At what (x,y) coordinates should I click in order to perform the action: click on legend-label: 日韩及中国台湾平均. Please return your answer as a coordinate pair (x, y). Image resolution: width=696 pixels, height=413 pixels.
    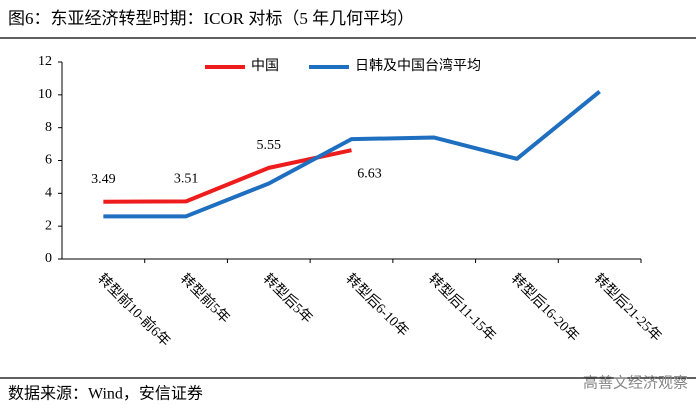
    Looking at the image, I should click on (418, 65).